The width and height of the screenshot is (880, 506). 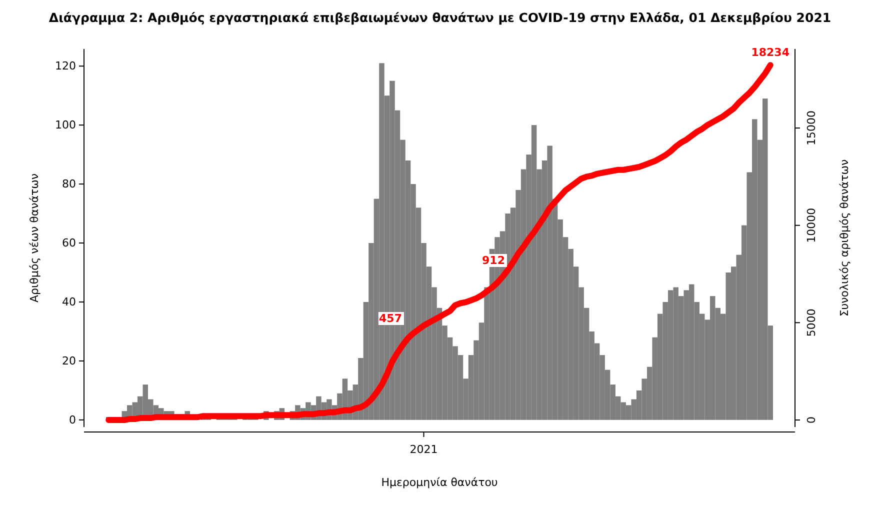 I want to click on y-tick-label: 20, so click(x=69, y=361).